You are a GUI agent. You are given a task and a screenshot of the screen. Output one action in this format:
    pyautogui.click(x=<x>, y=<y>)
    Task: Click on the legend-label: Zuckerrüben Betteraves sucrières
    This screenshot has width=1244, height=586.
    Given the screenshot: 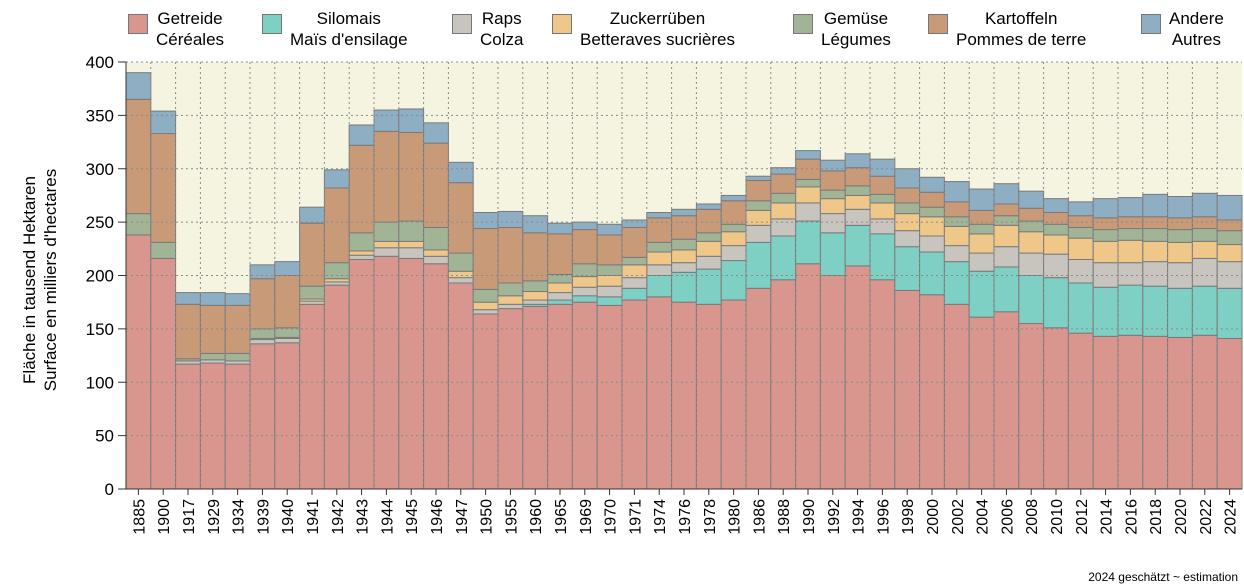 What is the action you would take?
    pyautogui.click(x=657, y=29)
    